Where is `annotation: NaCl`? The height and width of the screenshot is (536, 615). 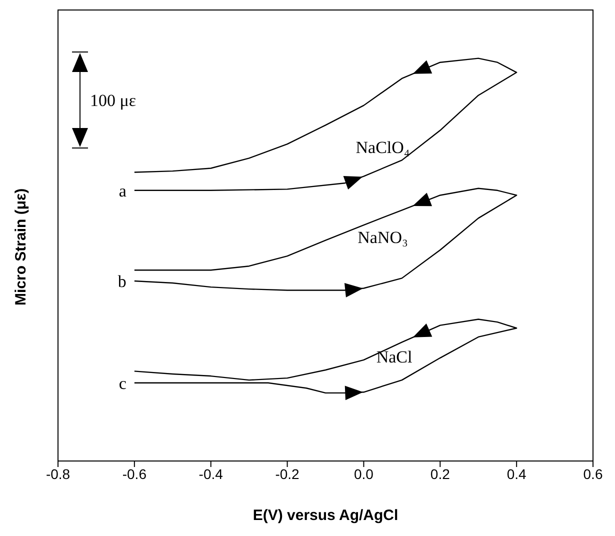 annotation: NaCl is located at coordinates (394, 356).